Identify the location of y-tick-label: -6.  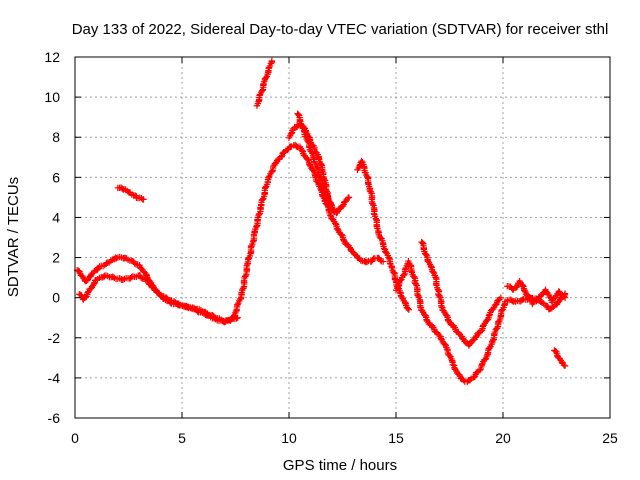
(54, 418).